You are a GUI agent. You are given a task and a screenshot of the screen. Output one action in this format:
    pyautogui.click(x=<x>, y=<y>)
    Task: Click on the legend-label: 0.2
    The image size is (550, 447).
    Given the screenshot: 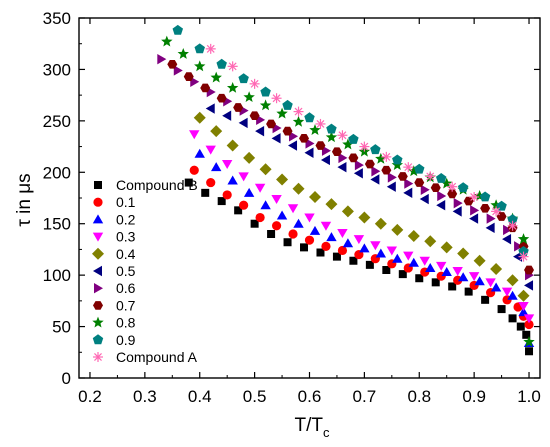 What is the action you would take?
    pyautogui.click(x=126, y=219)
    